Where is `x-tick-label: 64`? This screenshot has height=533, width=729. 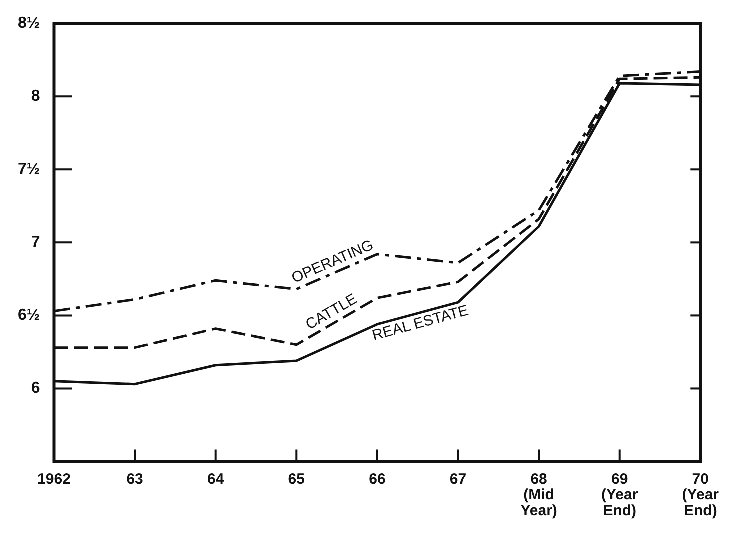 x-tick-label: 64 is located at coordinates (216, 479).